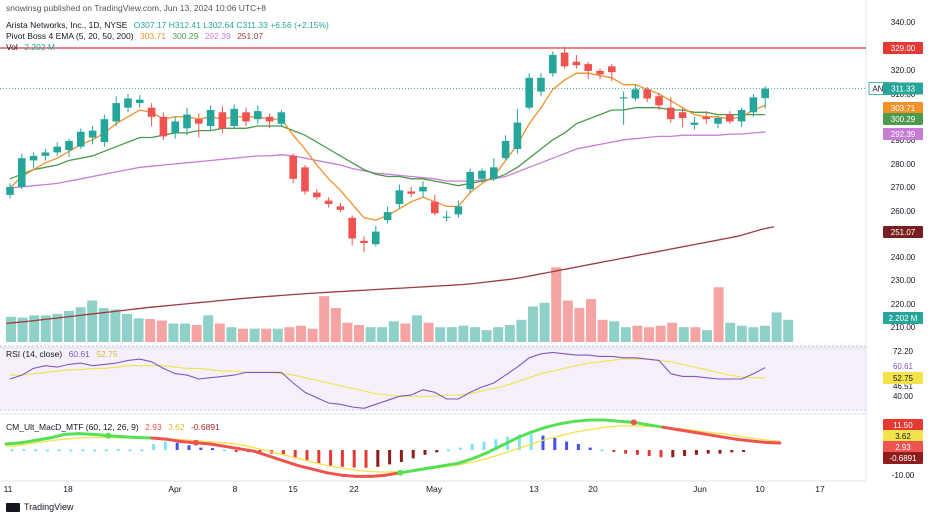 This screenshot has width=941, height=520. I want to click on macd-tick-label: -10.00, so click(903, 475).